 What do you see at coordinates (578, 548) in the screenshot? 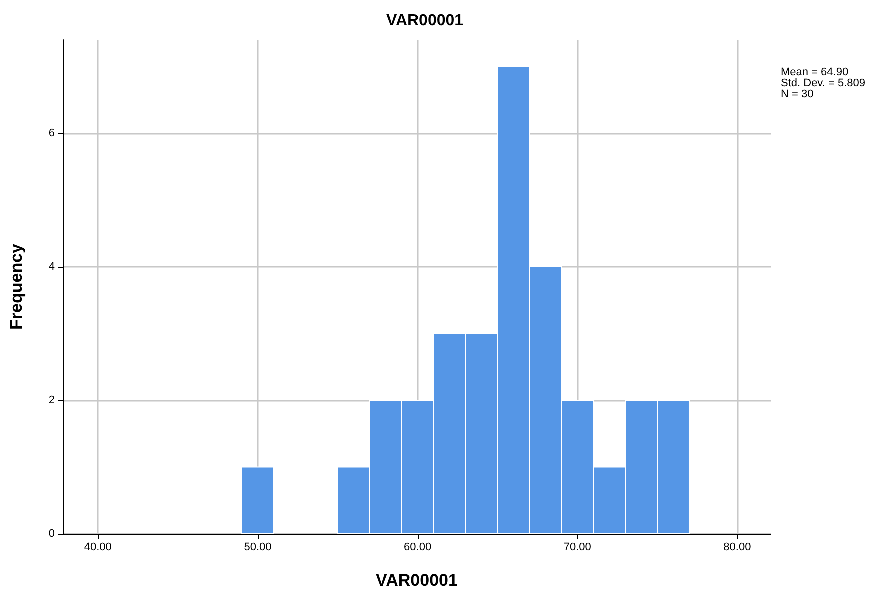
I see `x-tick-label: 70.00` at bounding box center [578, 548].